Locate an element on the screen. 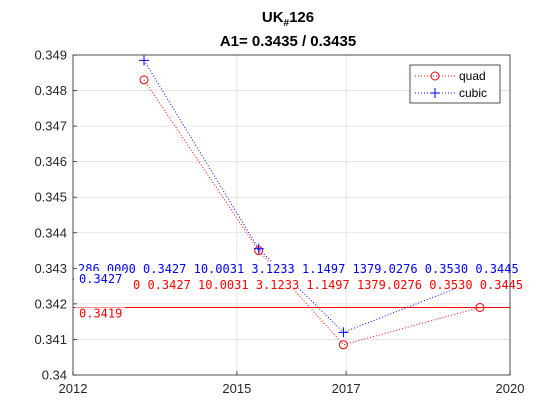  y-tick-label: 0.347 is located at coordinates (50, 126).